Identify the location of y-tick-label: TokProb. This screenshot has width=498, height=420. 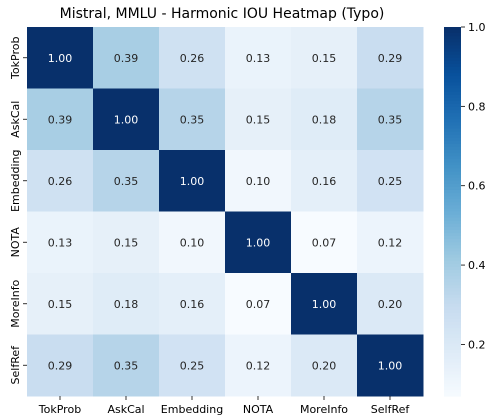
(15, 58).